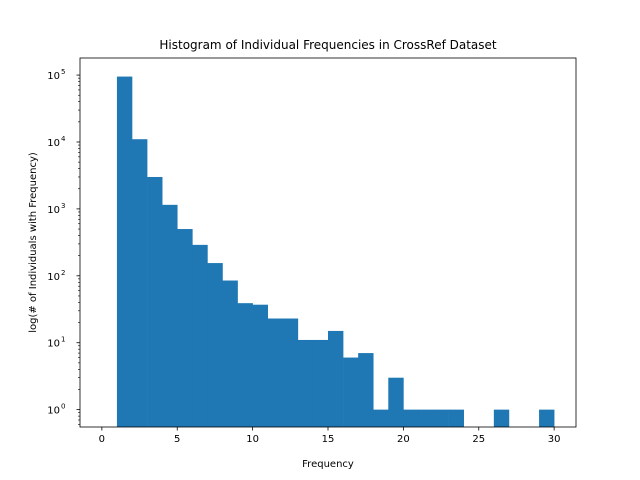 The width and height of the screenshot is (640, 480). Describe the element at coordinates (63, 206) in the screenshot. I see `y-tick-exponent: 3` at that location.